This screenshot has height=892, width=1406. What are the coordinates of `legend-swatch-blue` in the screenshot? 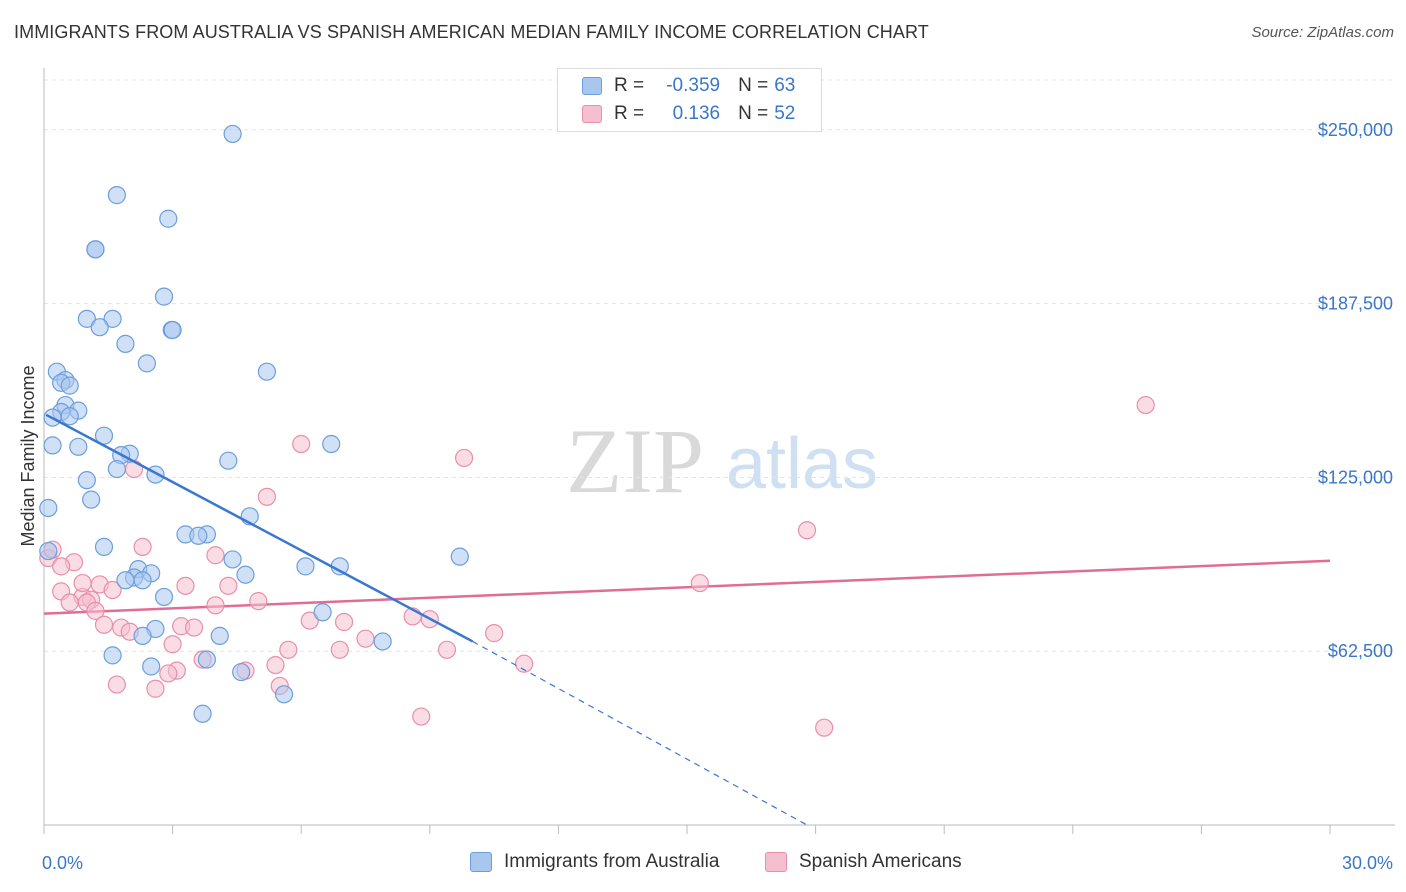 It's located at (592, 86).